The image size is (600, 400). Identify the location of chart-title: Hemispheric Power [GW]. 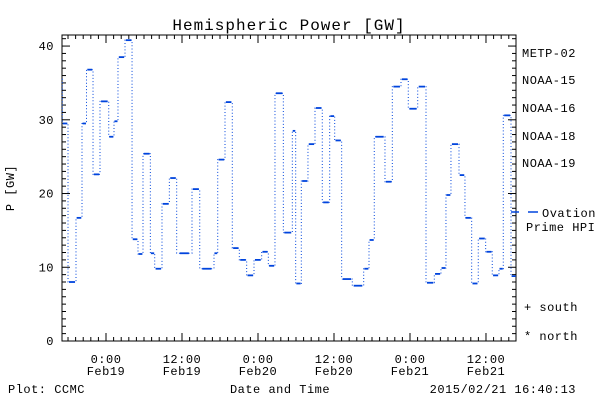
(288, 26).